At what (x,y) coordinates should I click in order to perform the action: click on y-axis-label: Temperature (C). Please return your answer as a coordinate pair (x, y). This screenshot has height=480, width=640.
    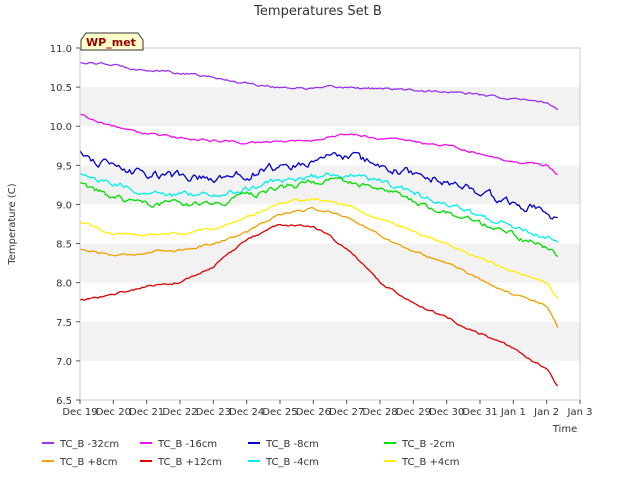
    Looking at the image, I should click on (12, 224).